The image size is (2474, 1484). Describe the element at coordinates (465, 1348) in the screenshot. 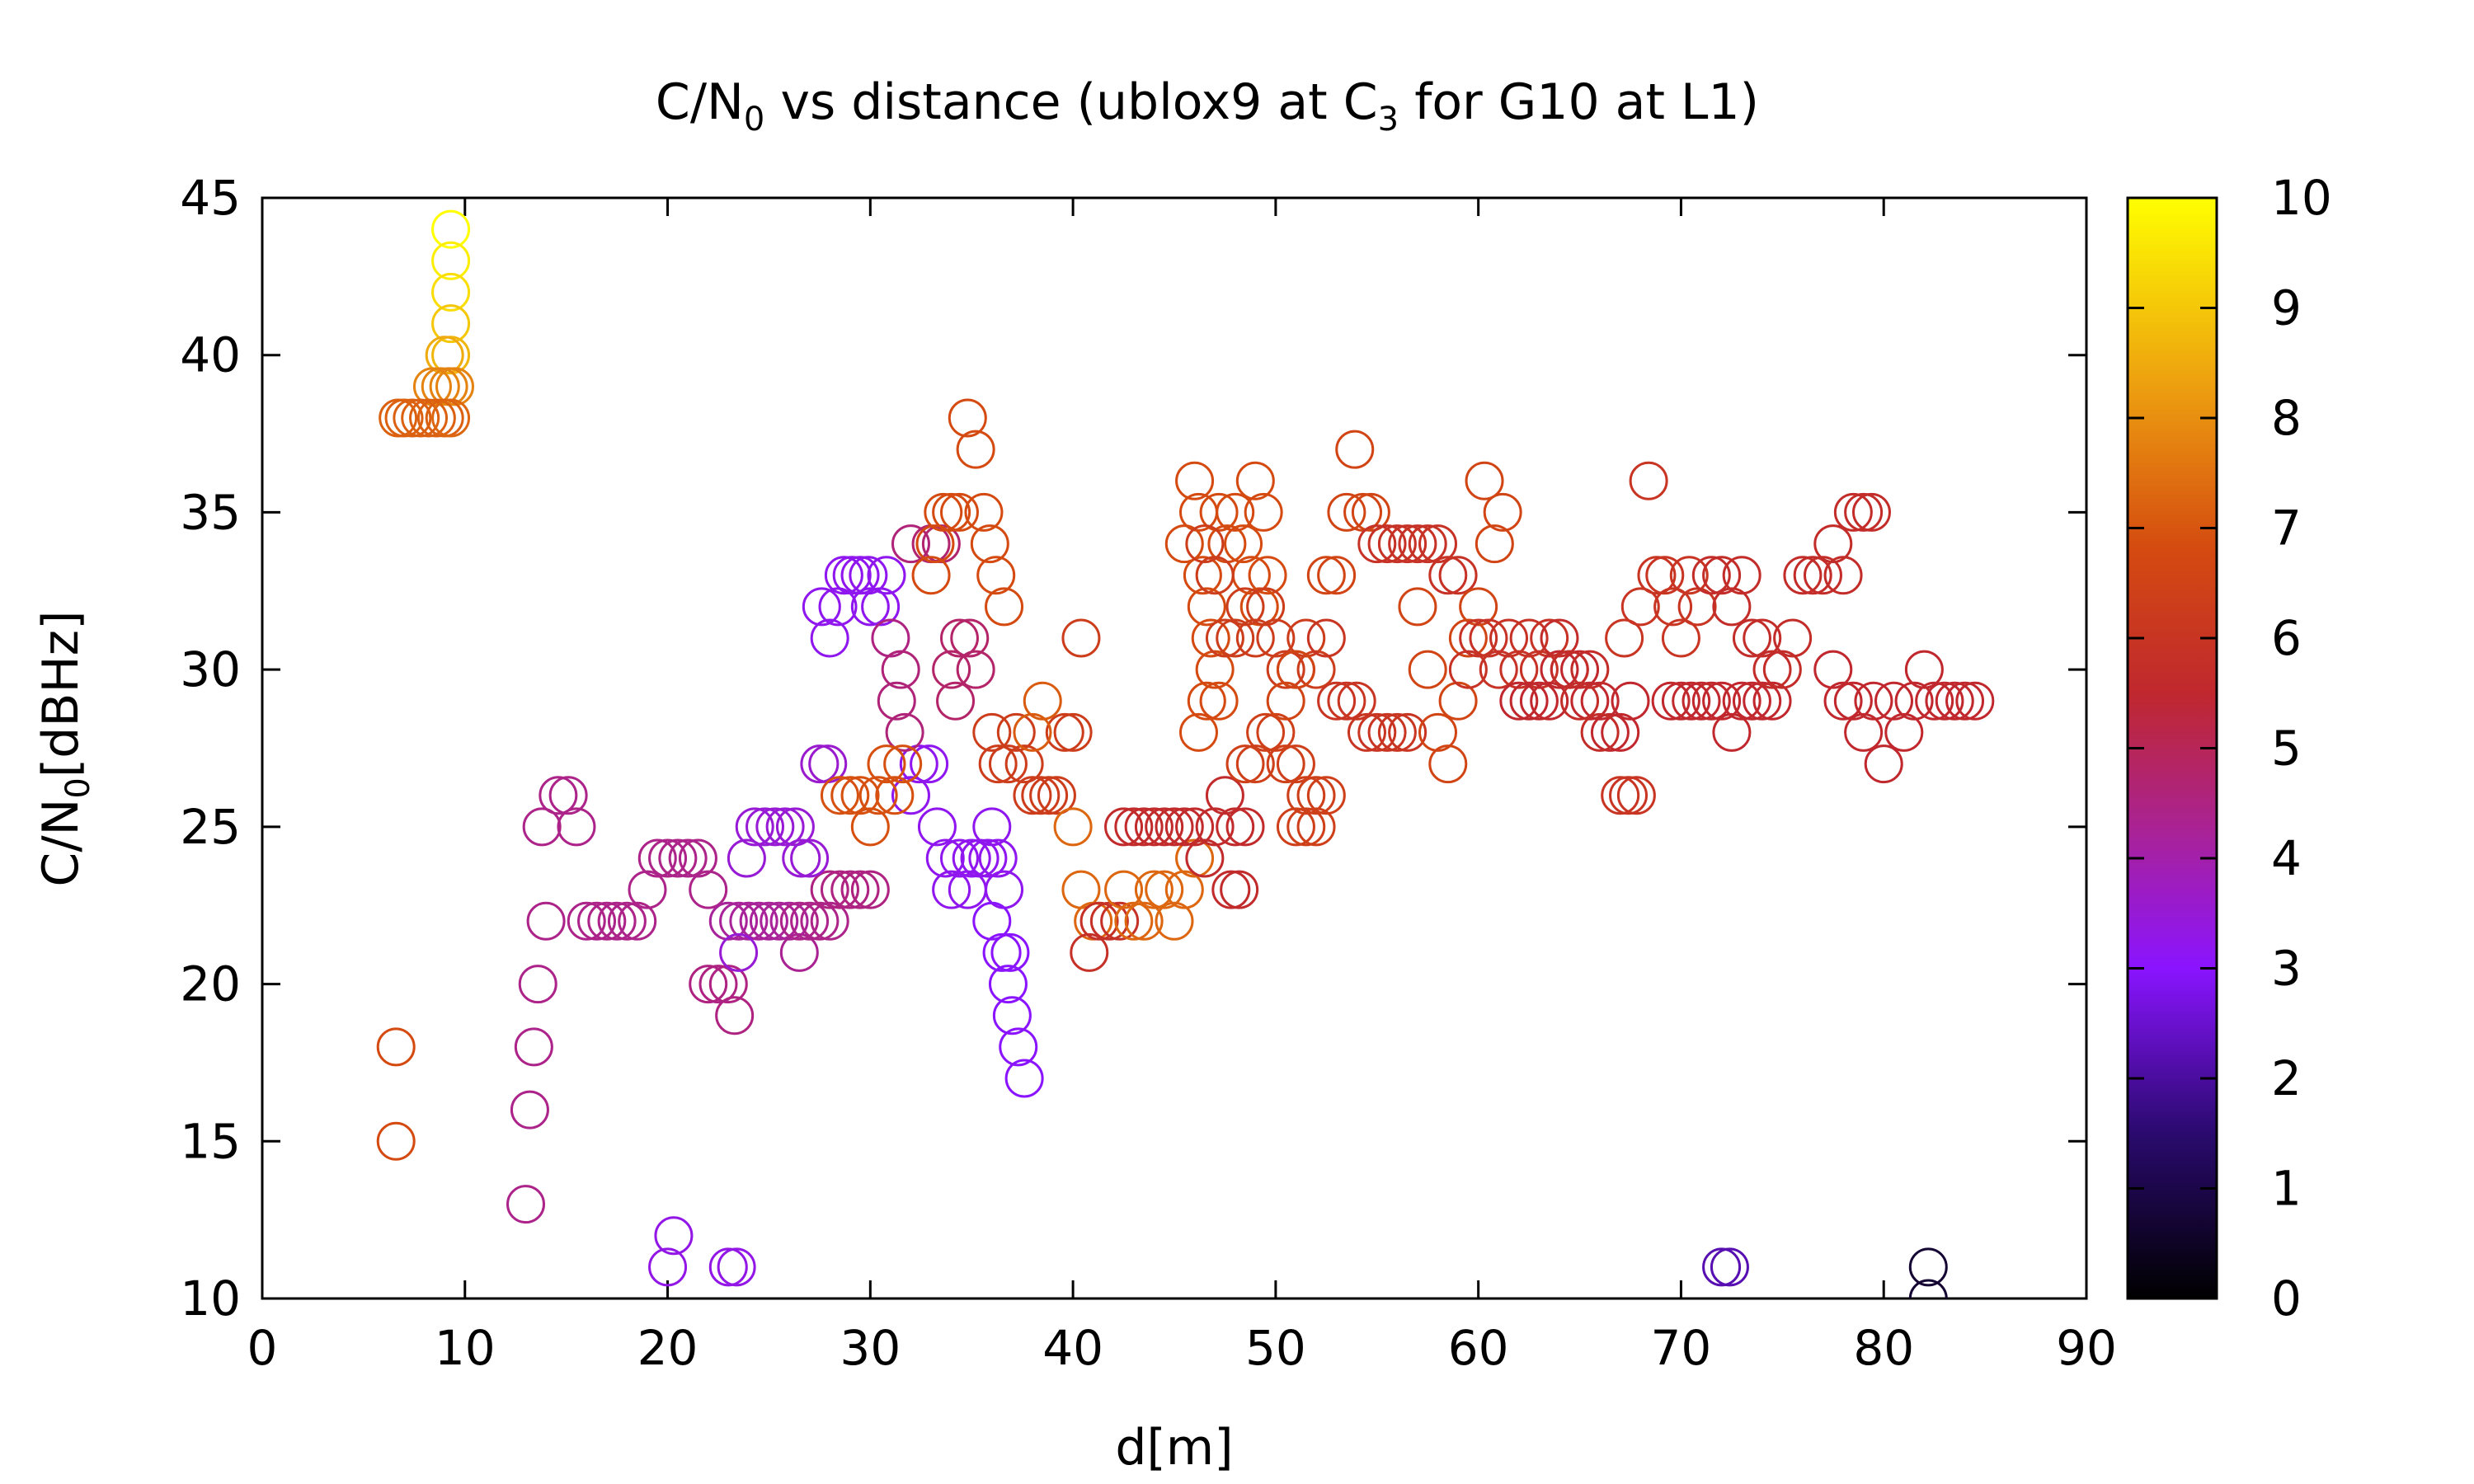

I see `x-tick-label: 10` at that location.